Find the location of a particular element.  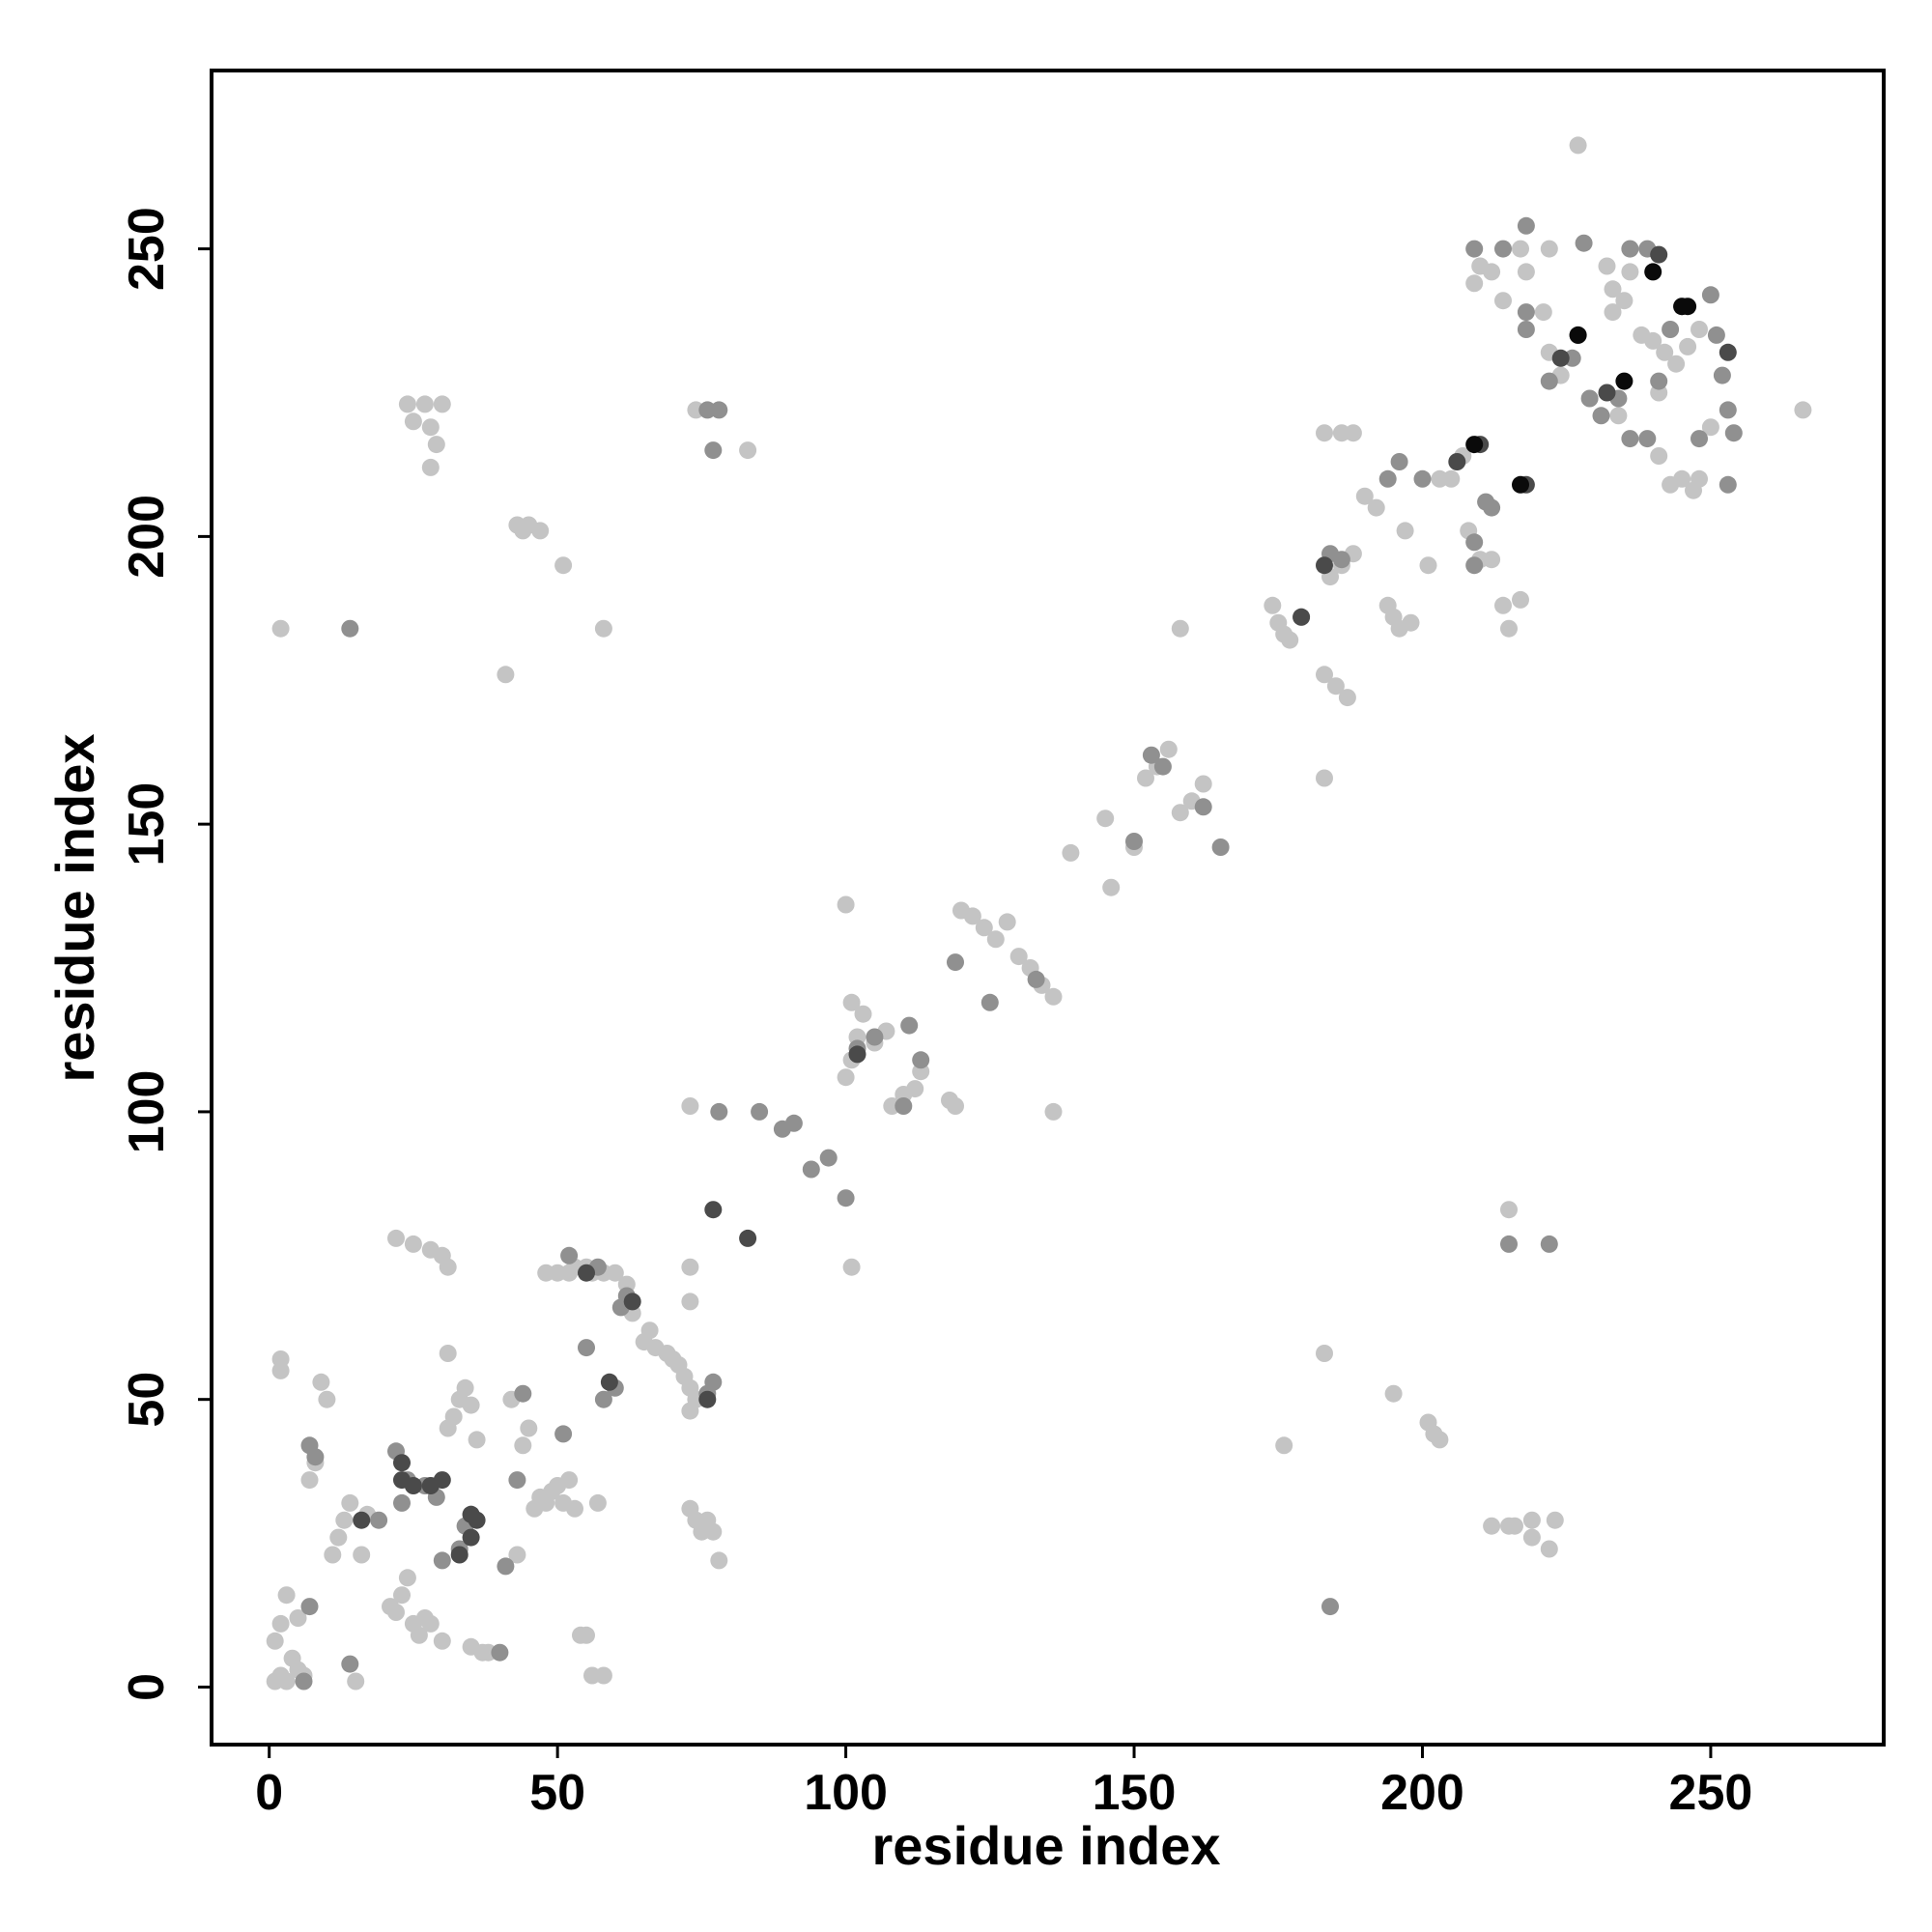

x-tick-label: 0 is located at coordinates (269, 1793).